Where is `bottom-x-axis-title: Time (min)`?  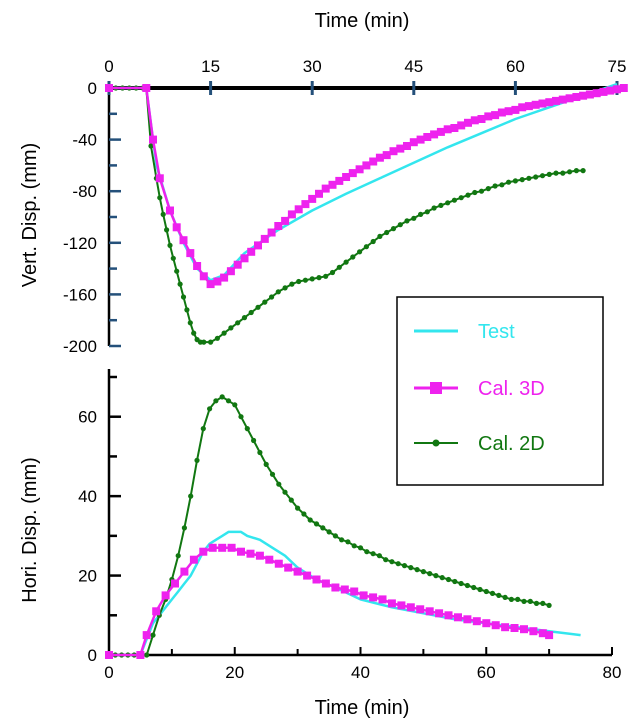 bottom-x-axis-title: Time (min) is located at coordinates (362, 708).